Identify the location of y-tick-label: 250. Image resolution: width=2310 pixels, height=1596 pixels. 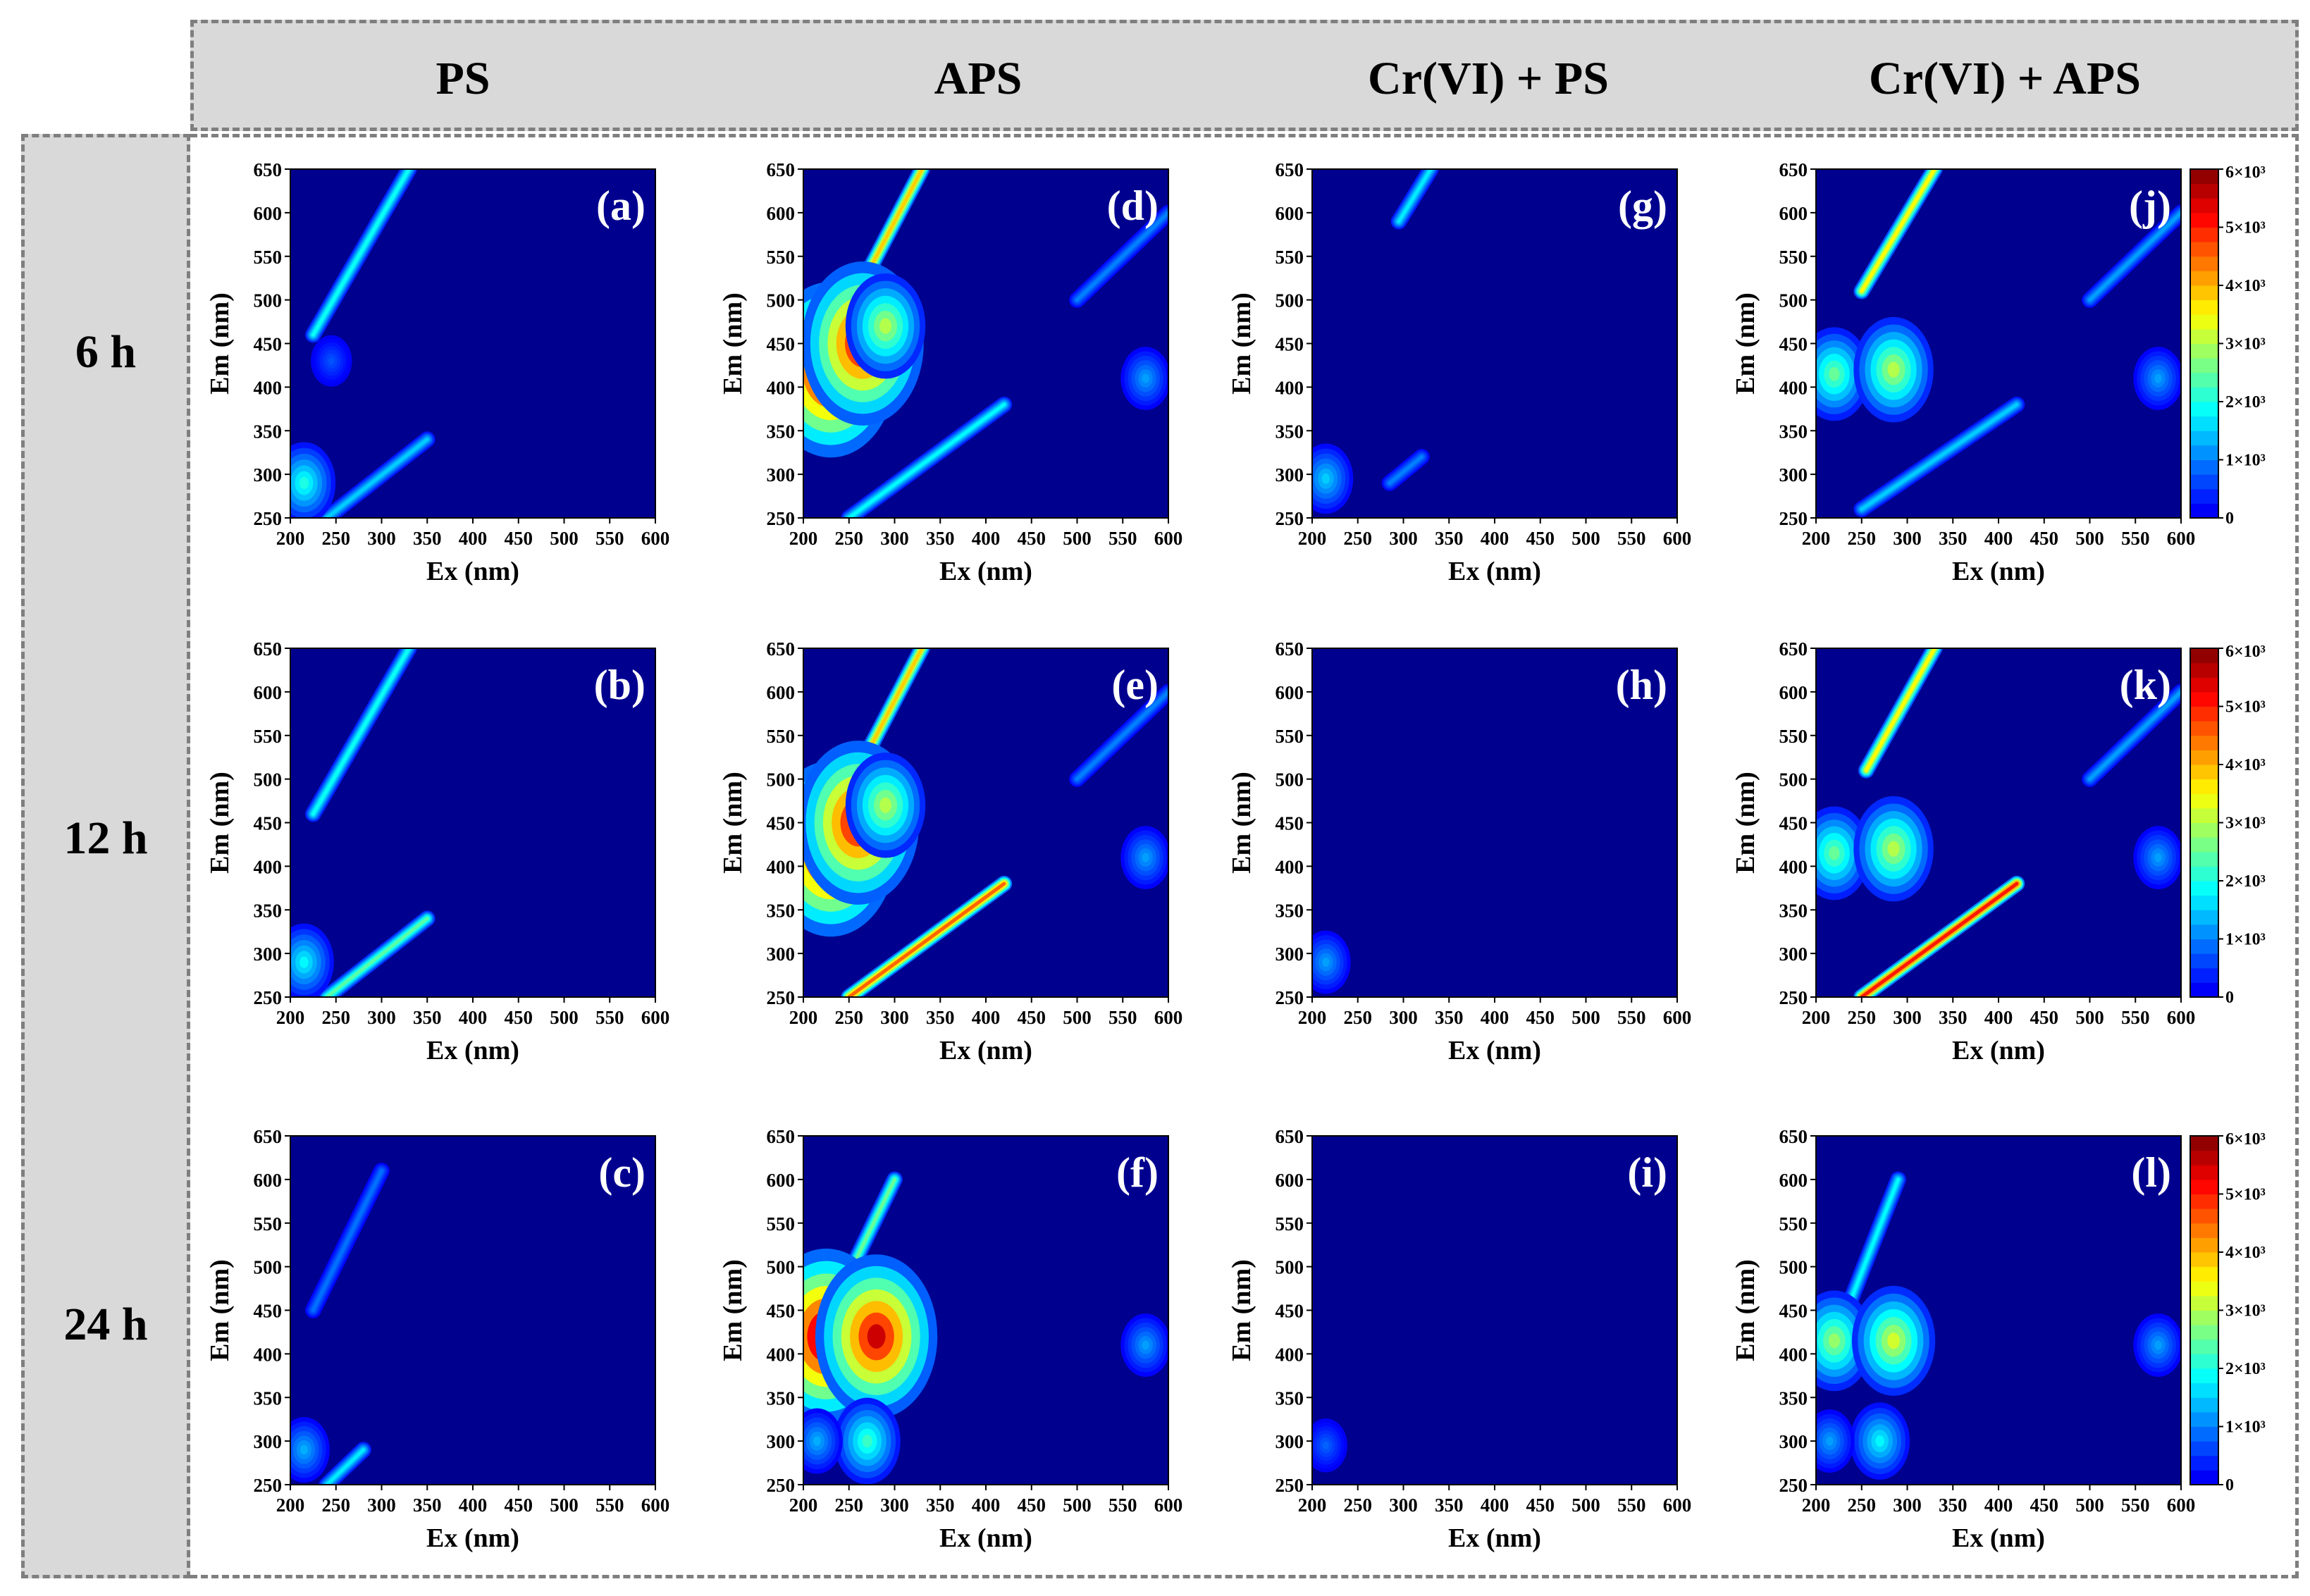
(1793, 1485).